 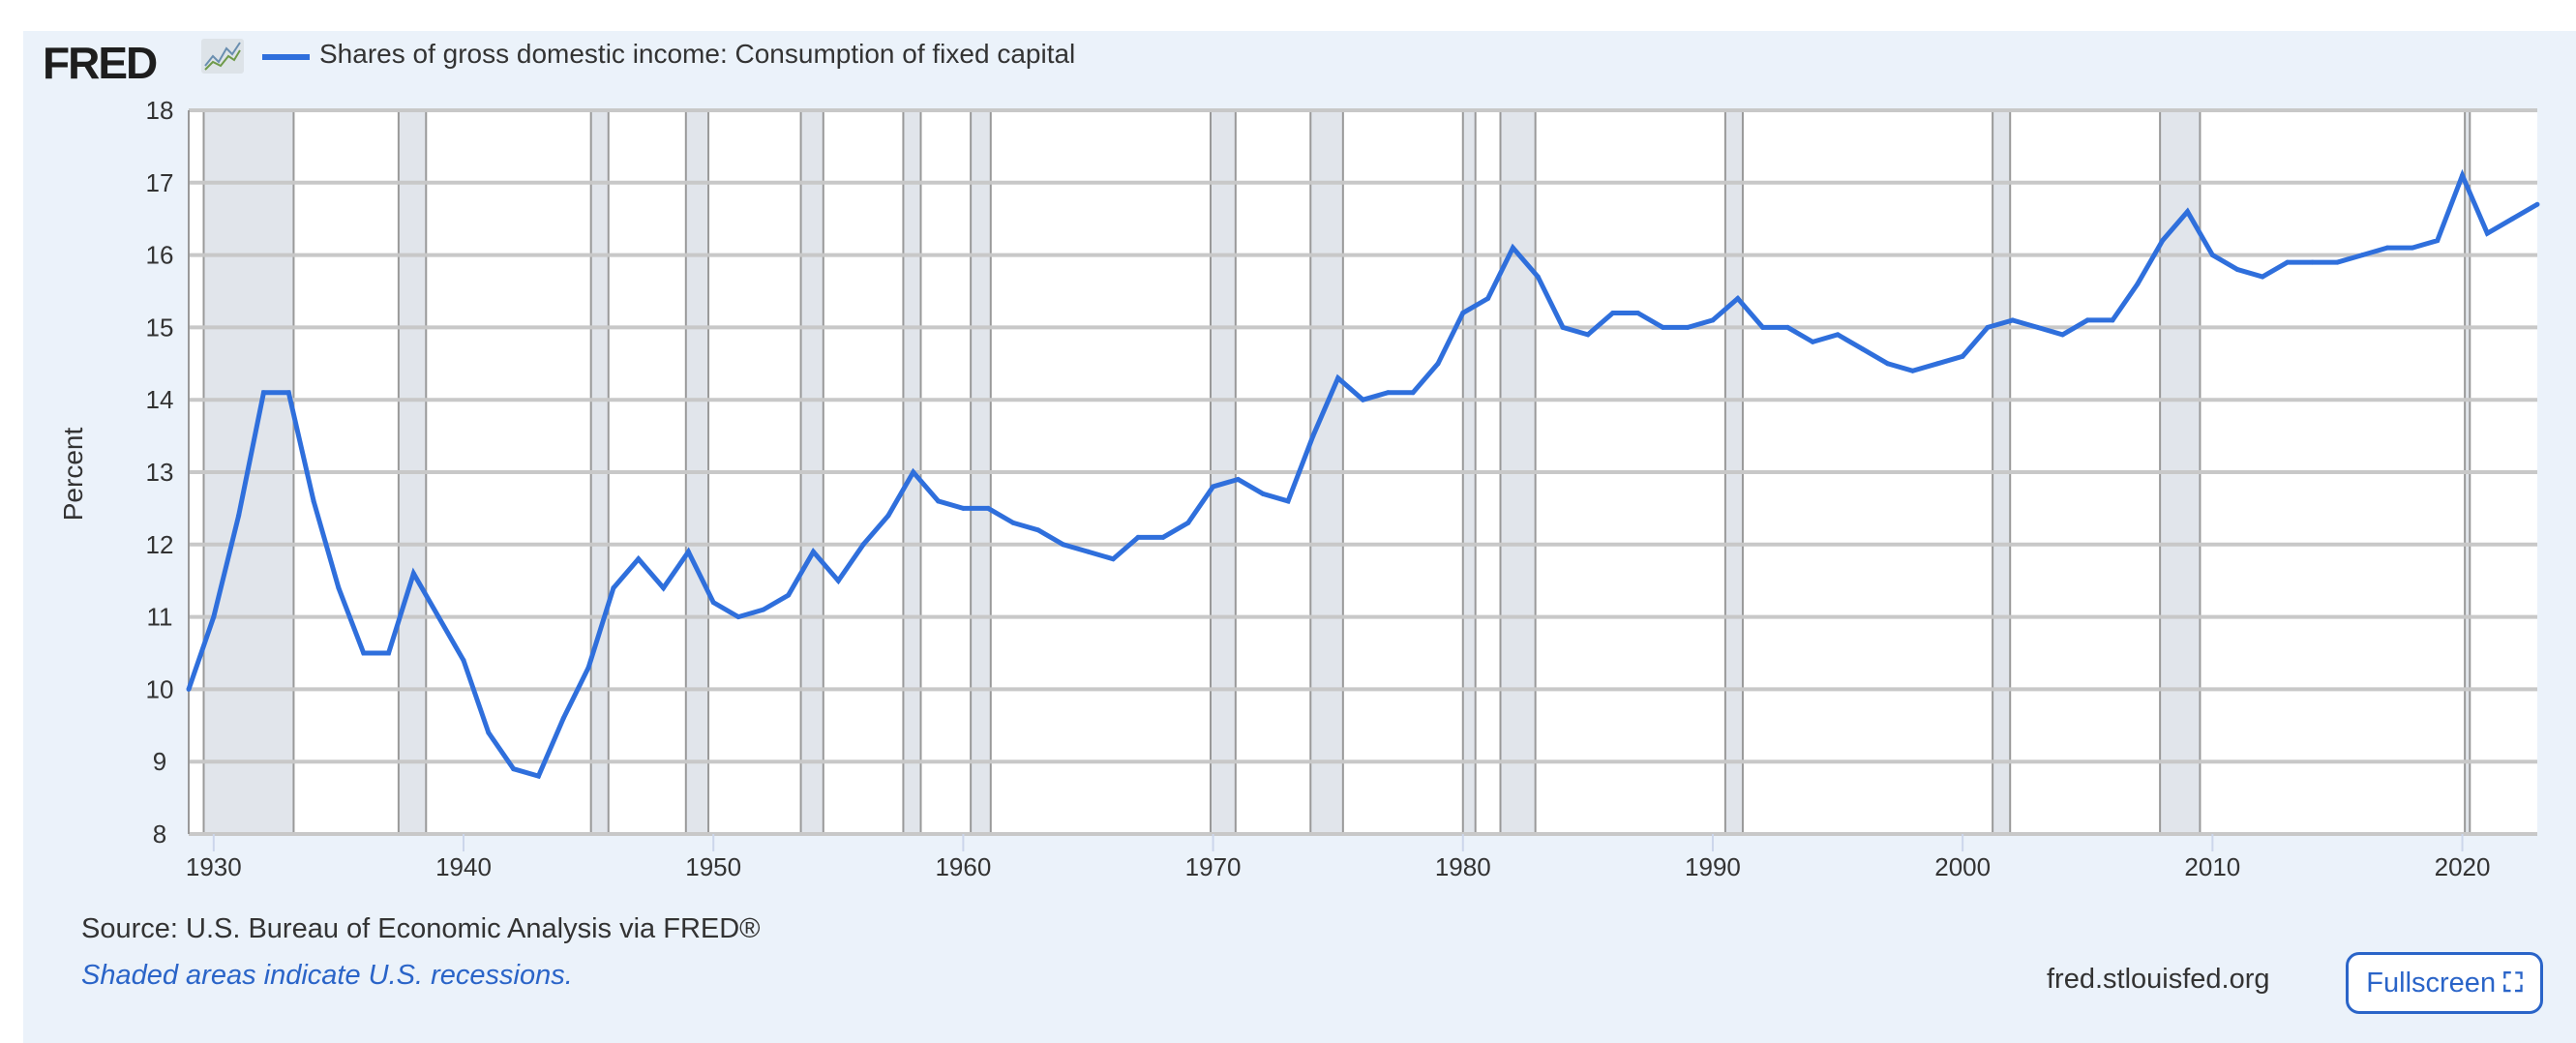 I want to click on x-tick-label: 1990, so click(x=1713, y=867).